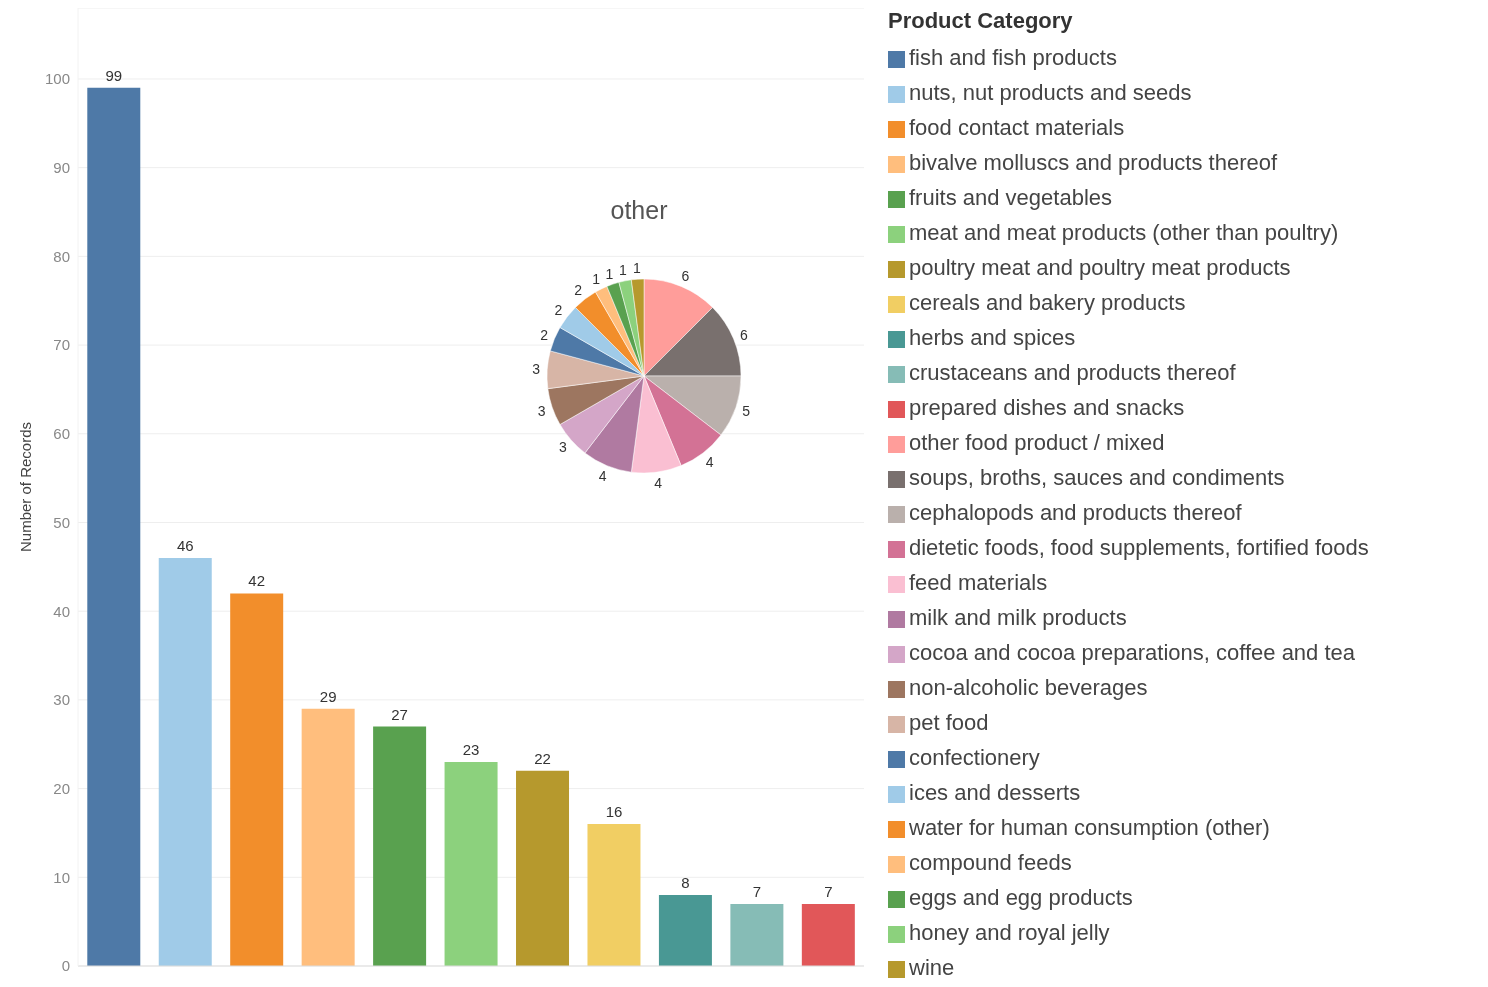  What do you see at coordinates (1100, 267) in the screenshot?
I see `legend-label: poultry meat and poultry meat products` at bounding box center [1100, 267].